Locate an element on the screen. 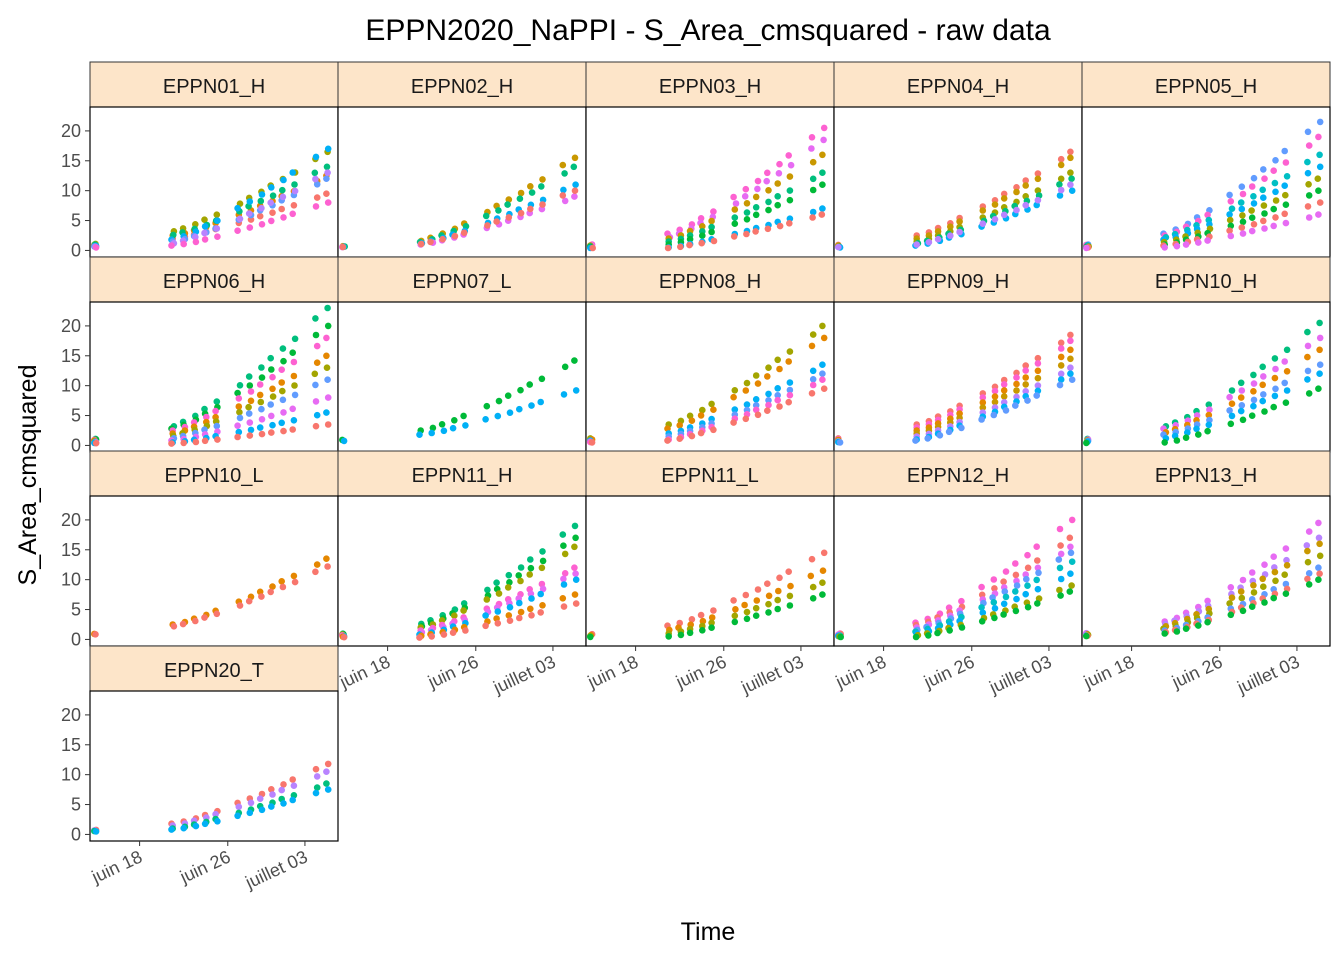 This screenshot has height=960, width=1344. y-tick-label: 20 is located at coordinates (71, 131).